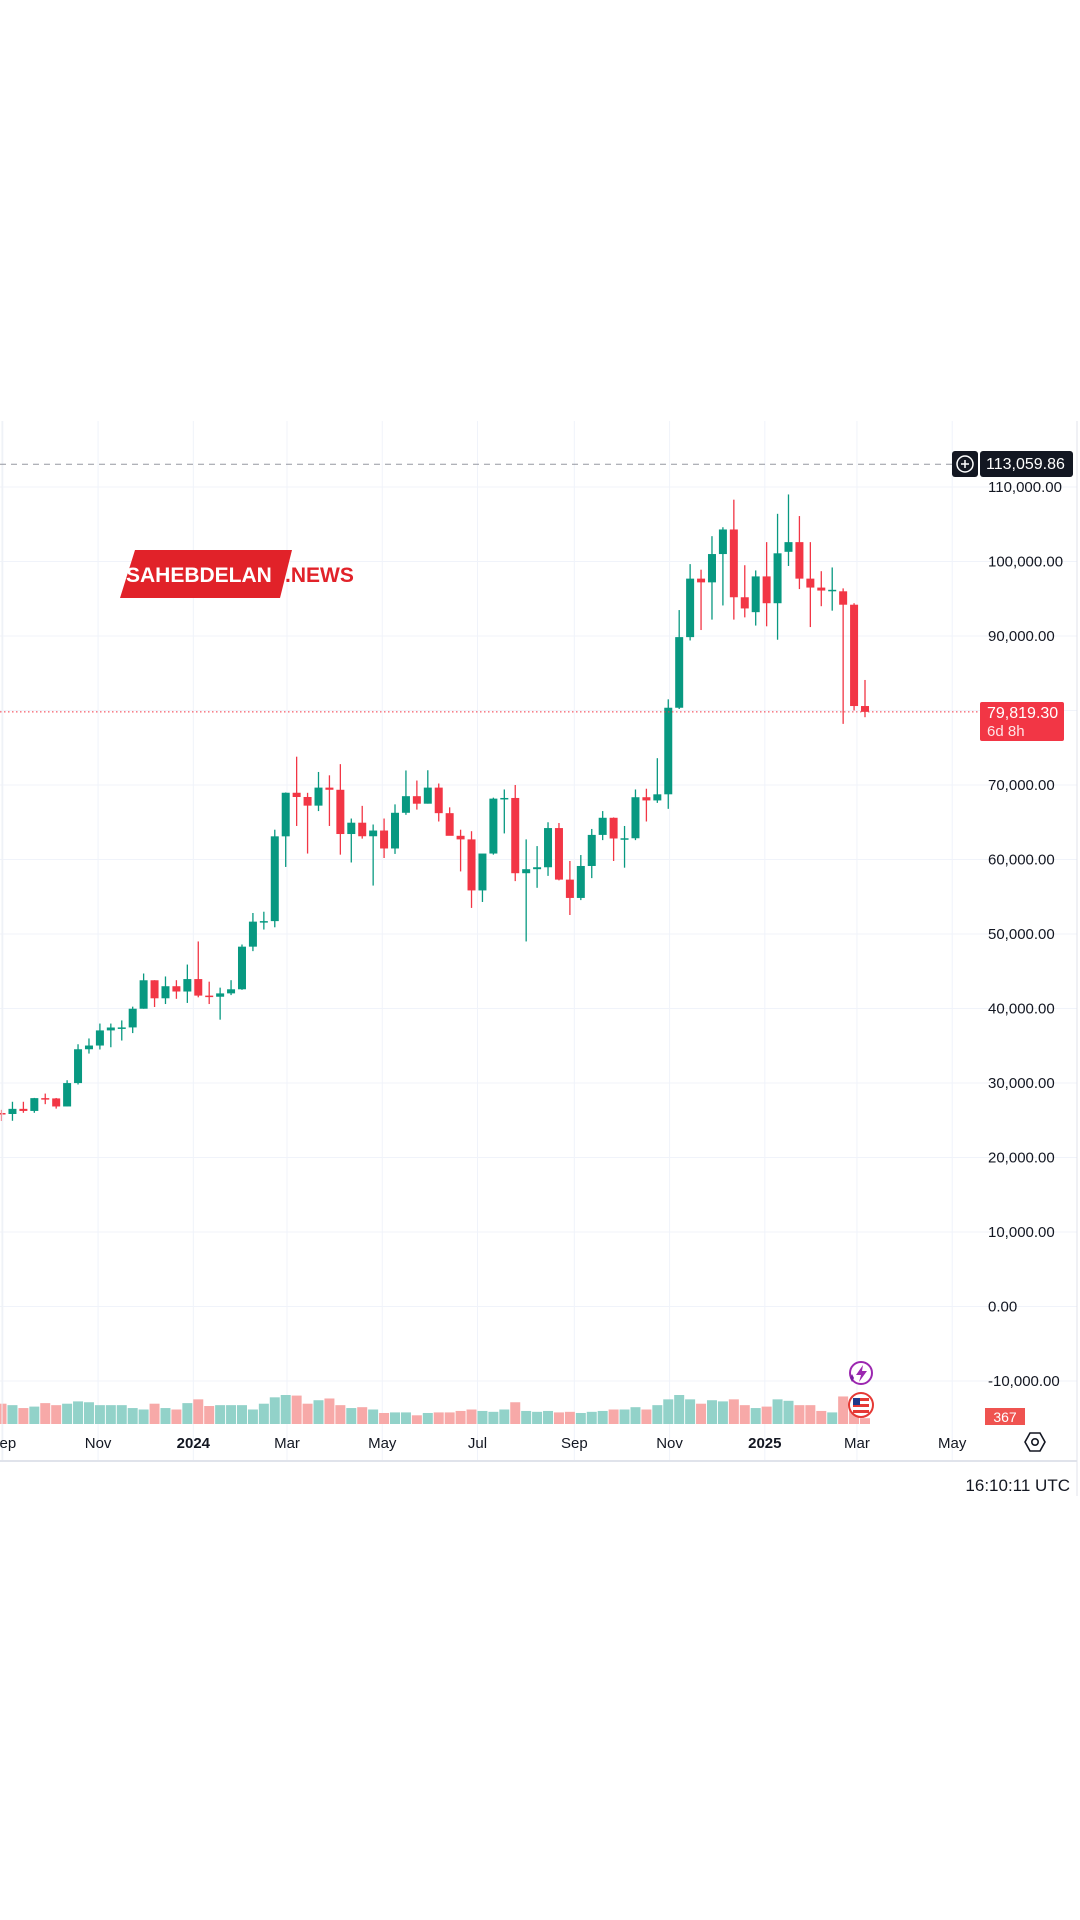 The image size is (1080, 1920). What do you see at coordinates (1012, 464) in the screenshot?
I see `high-price-badge: 113,059.86` at bounding box center [1012, 464].